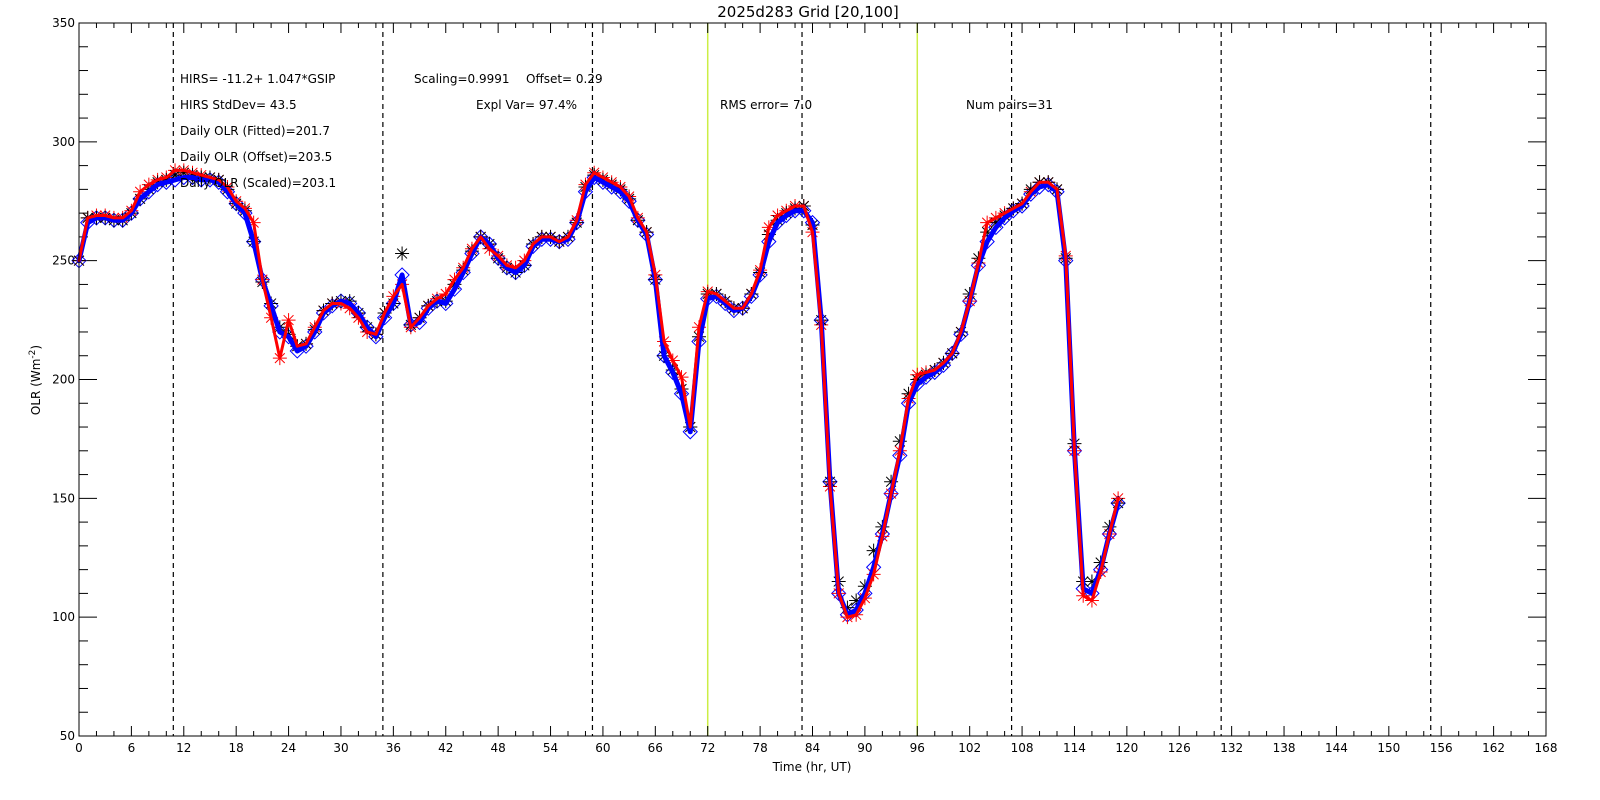 The height and width of the screenshot is (800, 1600). I want to click on y-axis-label-close: ), so click(36, 347).